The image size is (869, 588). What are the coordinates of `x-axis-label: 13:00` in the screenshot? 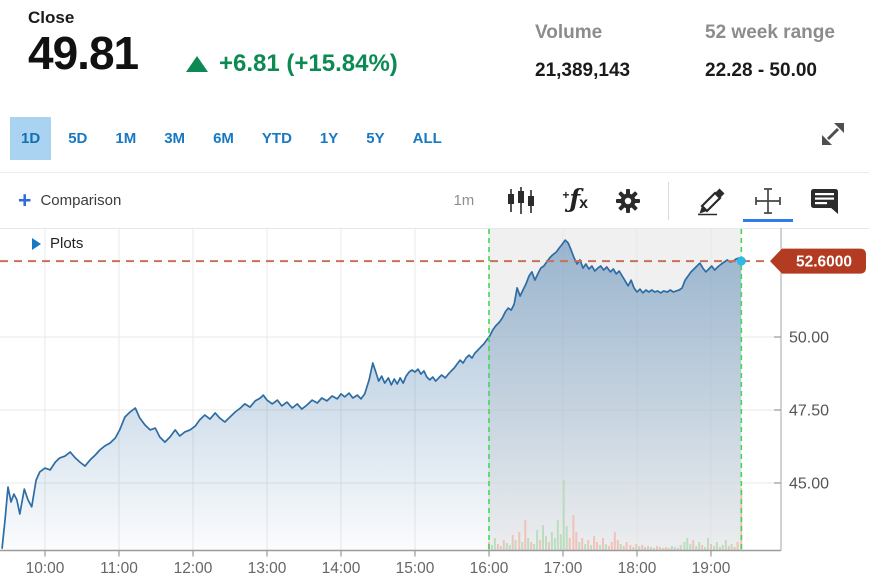 It's located at (267, 568).